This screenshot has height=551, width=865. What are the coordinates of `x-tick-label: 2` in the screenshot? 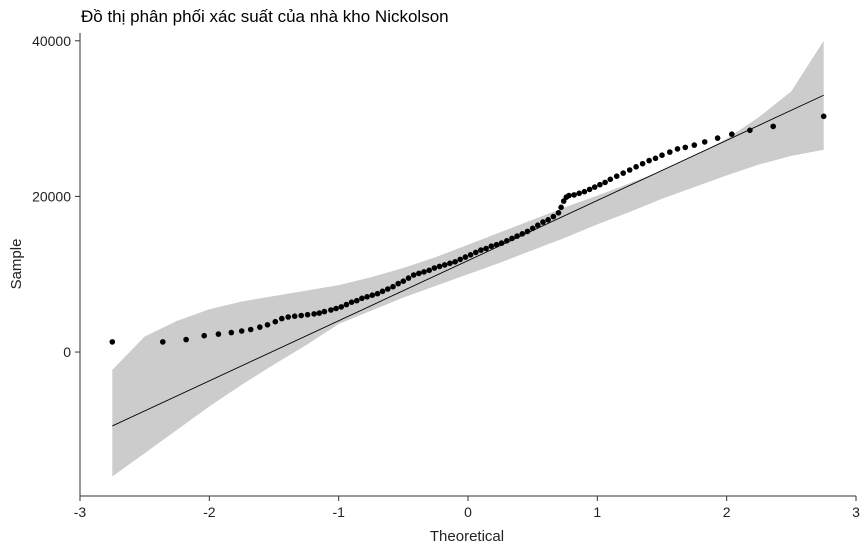 It's located at (727, 512).